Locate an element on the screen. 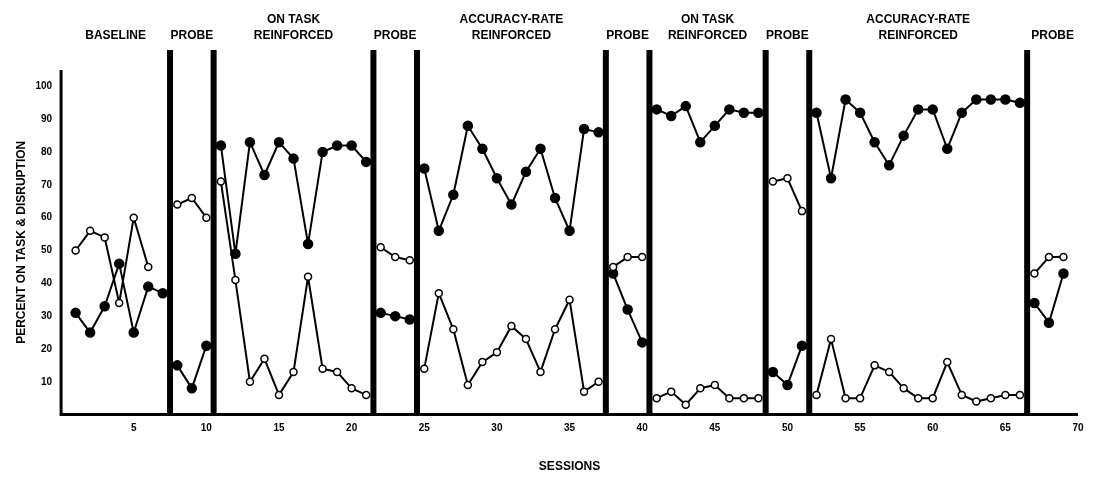 The height and width of the screenshot is (483, 1118). x-tick-label: 70 is located at coordinates (1078, 428).